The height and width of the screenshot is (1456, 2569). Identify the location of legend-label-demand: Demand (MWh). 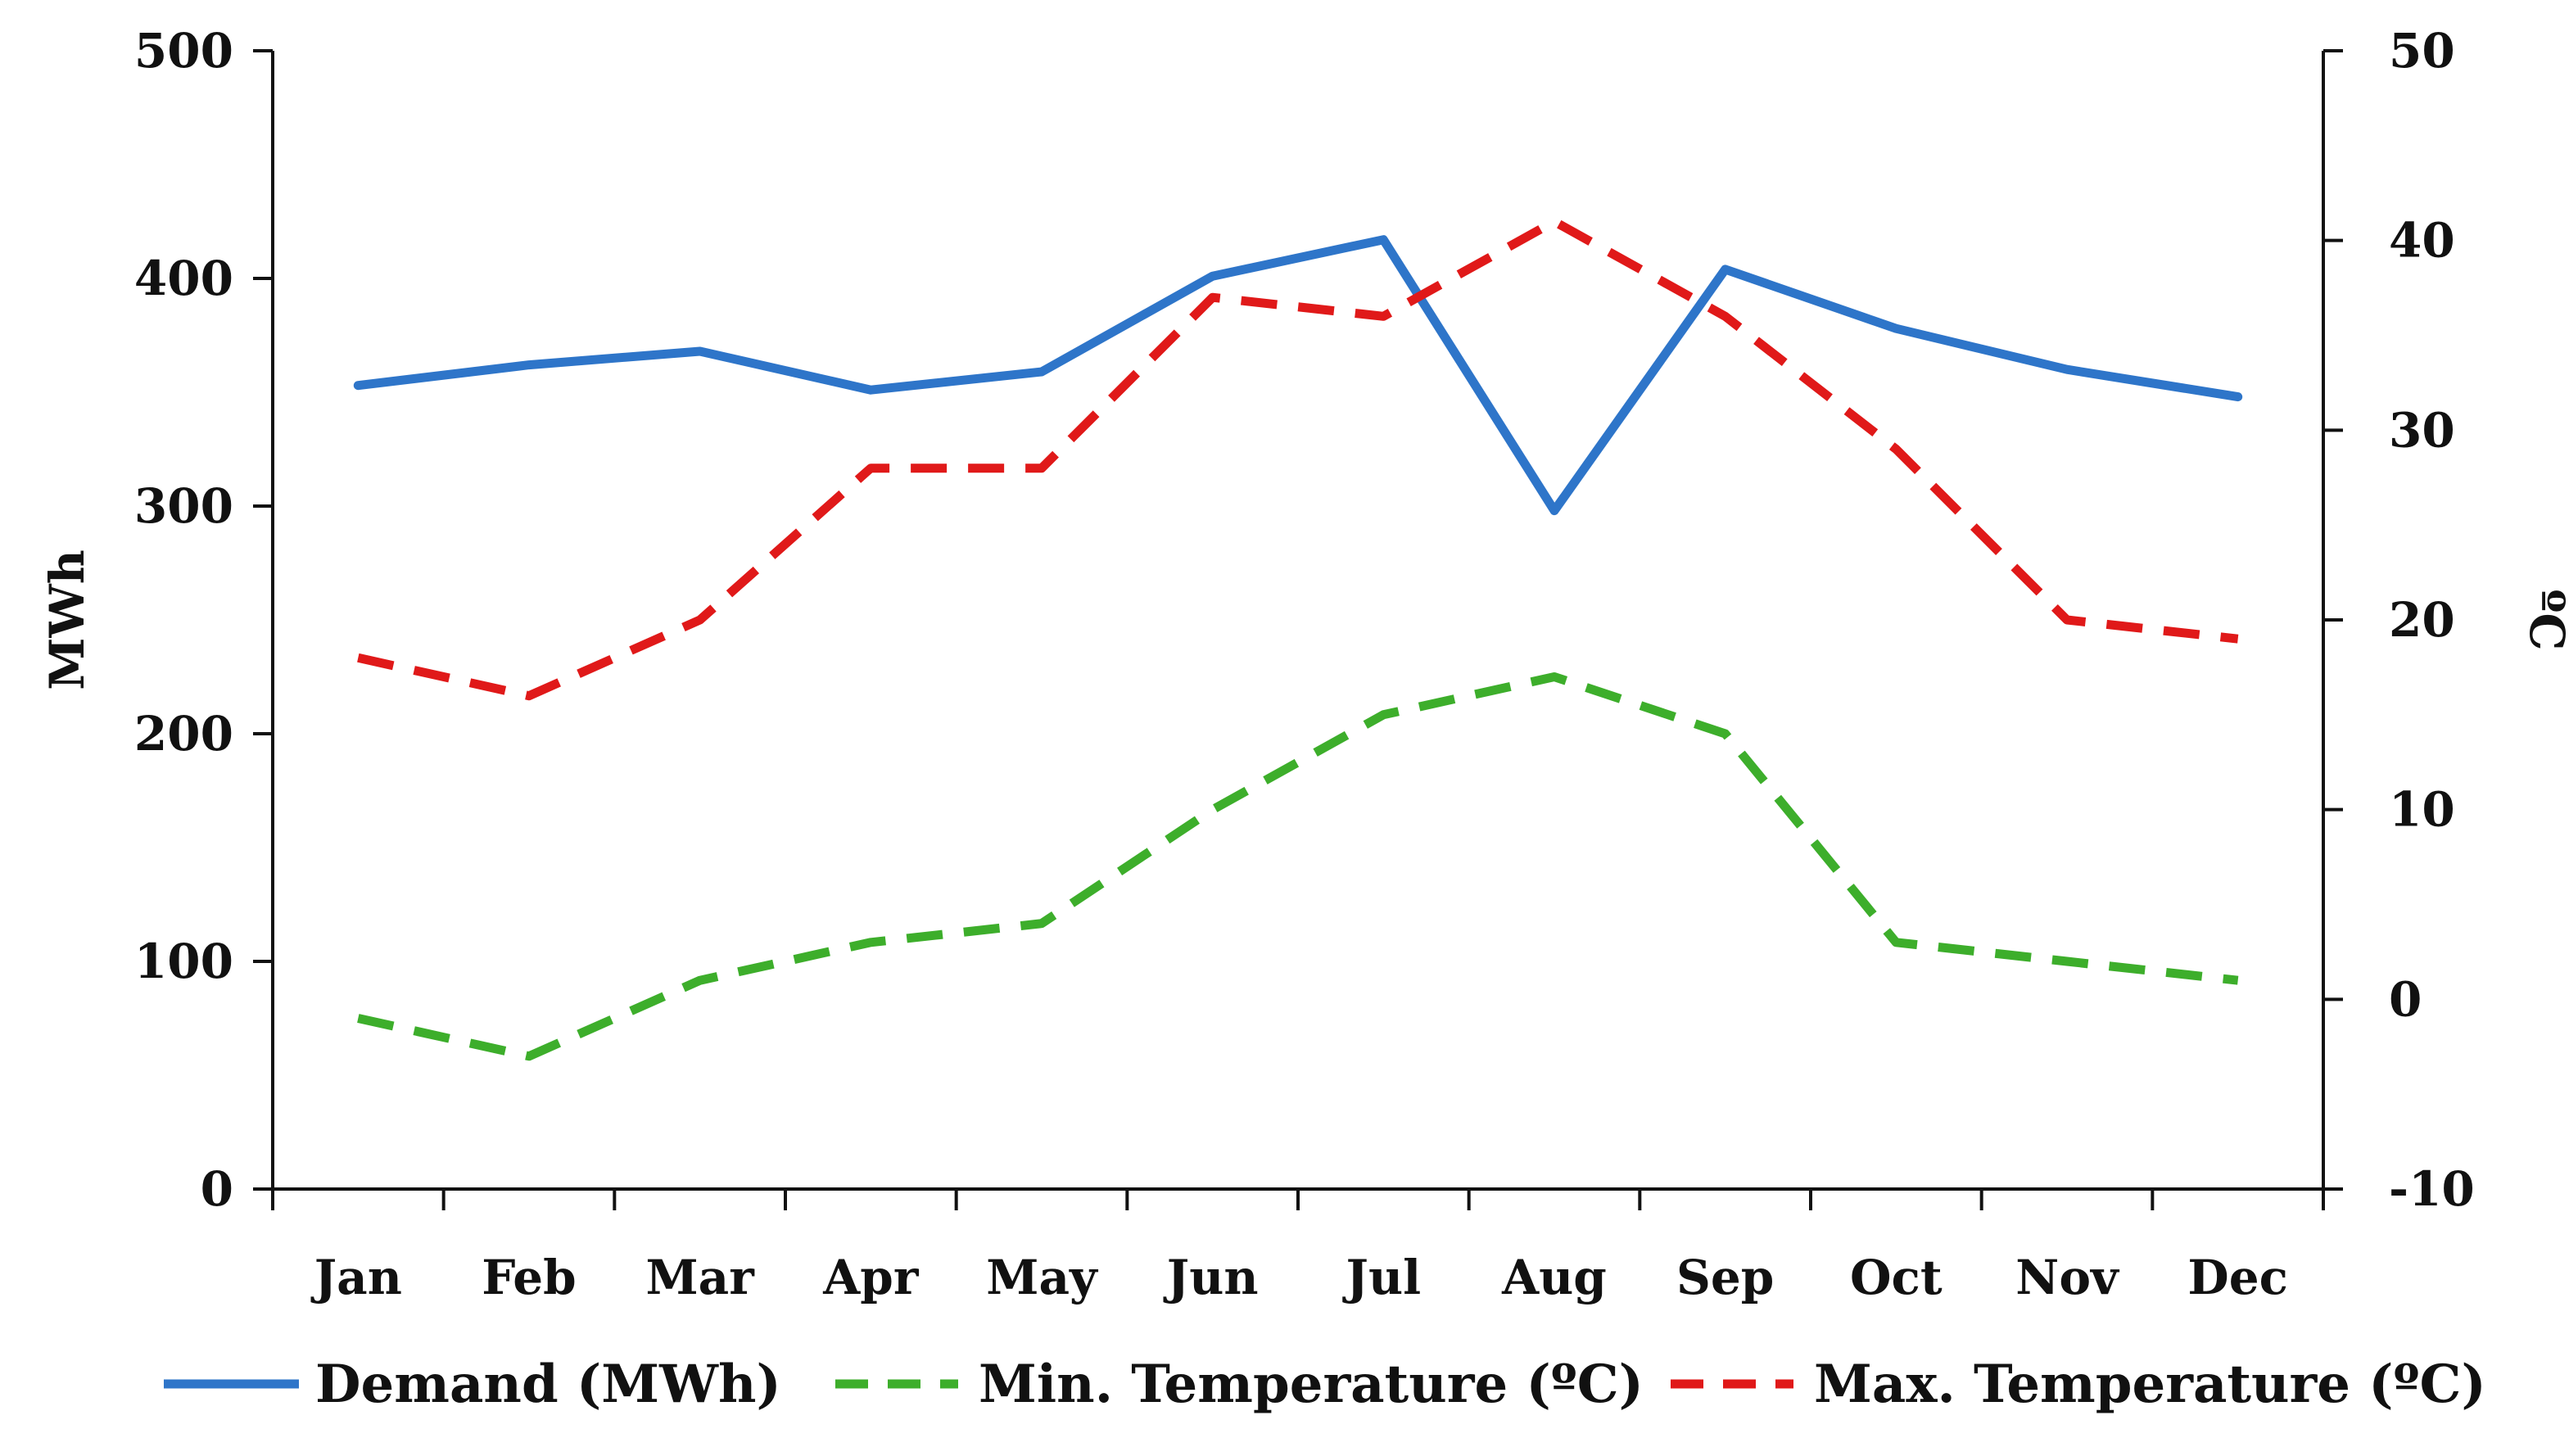
(548, 1385).